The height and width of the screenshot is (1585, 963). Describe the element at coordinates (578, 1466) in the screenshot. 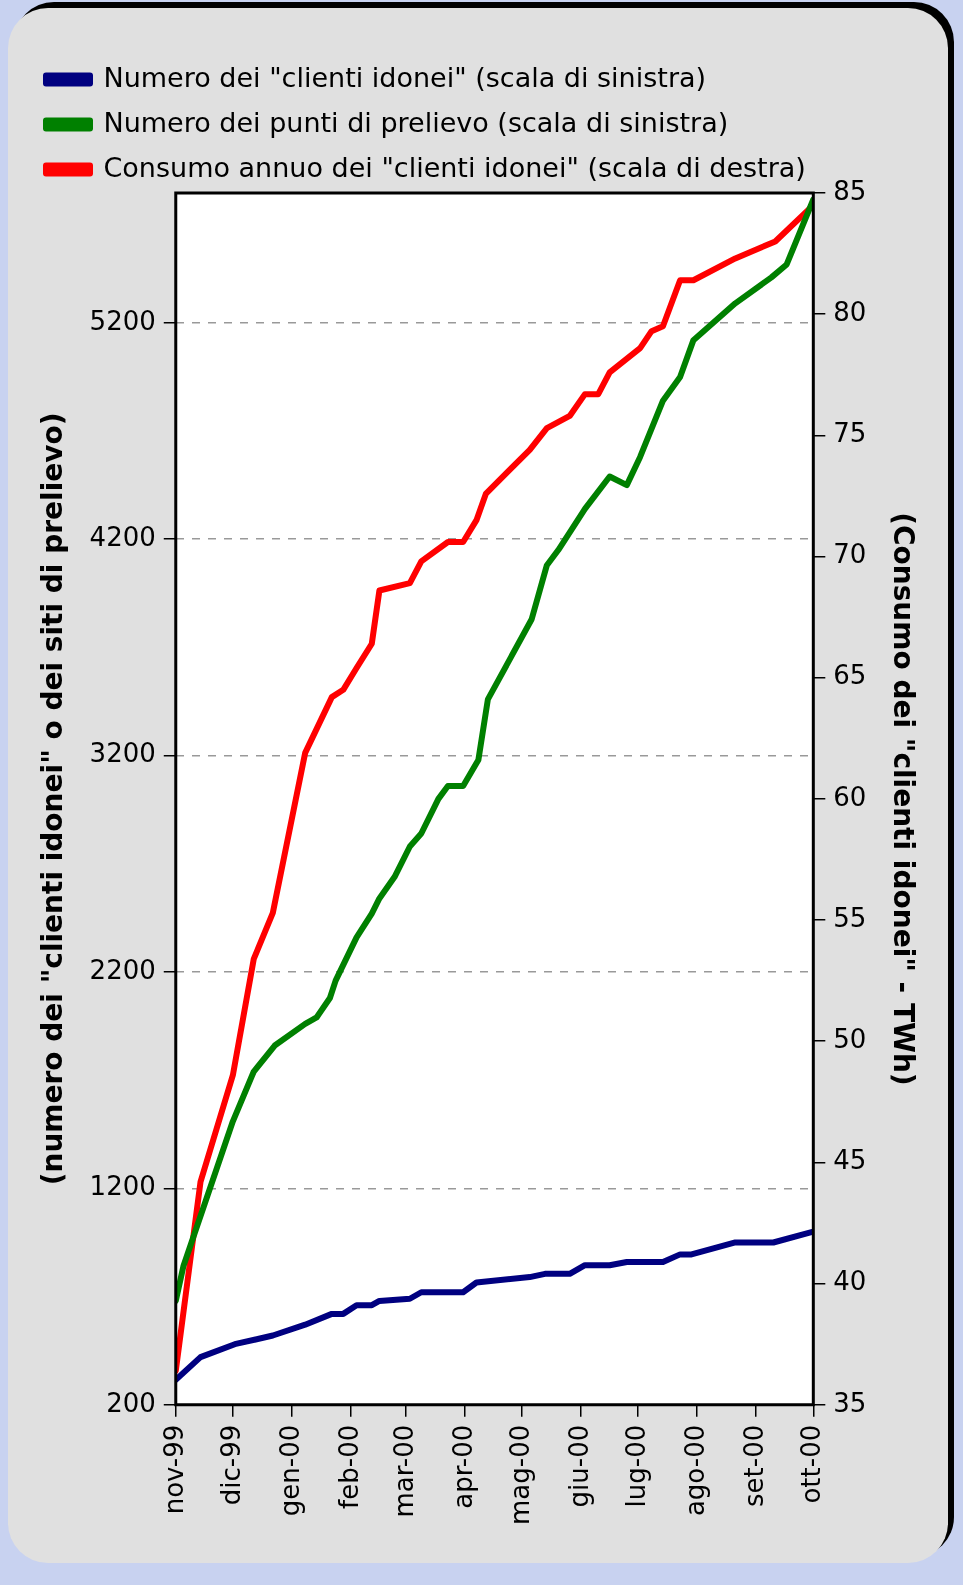

I see `x-tick-label: giu-00` at that location.